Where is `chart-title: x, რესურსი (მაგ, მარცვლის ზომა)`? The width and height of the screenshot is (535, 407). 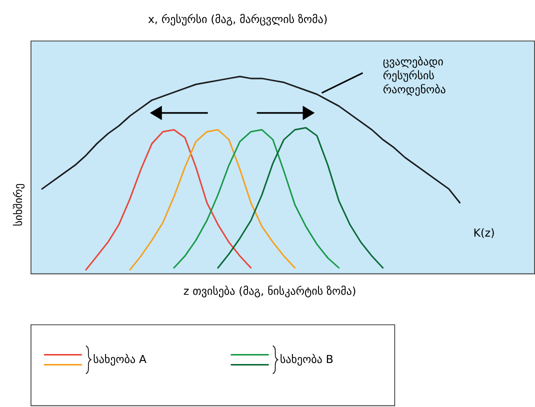
chart-title: x, რესურსი (მაგ, მარცვლის ზომა) is located at coordinates (237, 20).